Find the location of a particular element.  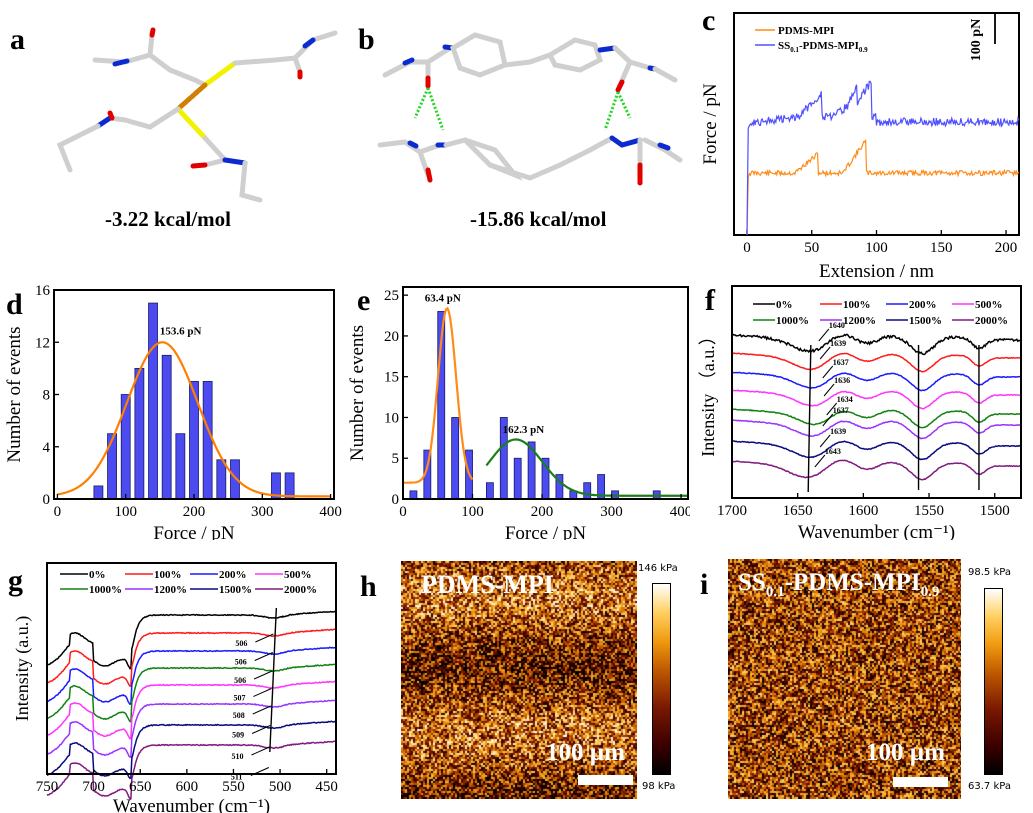

legend-label-pdms-mpi: PDMS-MPI is located at coordinates (806, 31).